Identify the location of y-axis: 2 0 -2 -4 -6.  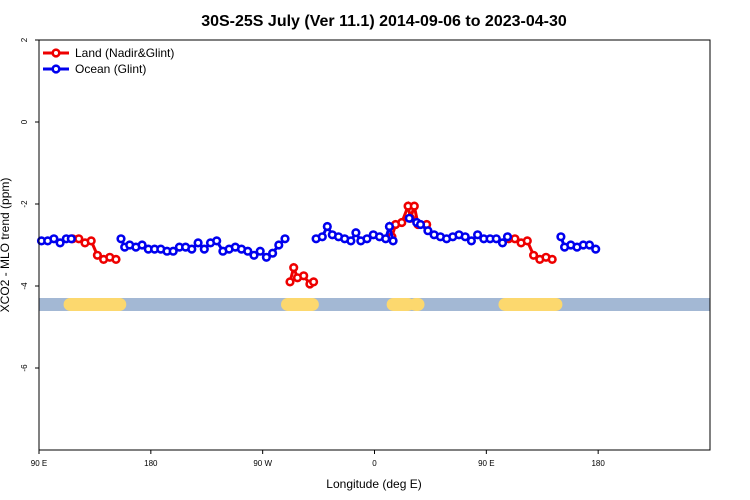
(29, 204).